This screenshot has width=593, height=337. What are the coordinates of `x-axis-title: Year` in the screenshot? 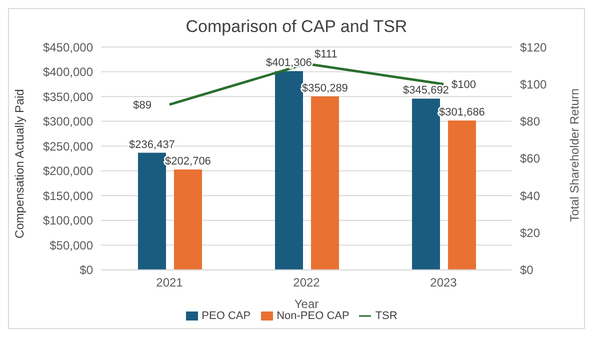 It's located at (306, 303).